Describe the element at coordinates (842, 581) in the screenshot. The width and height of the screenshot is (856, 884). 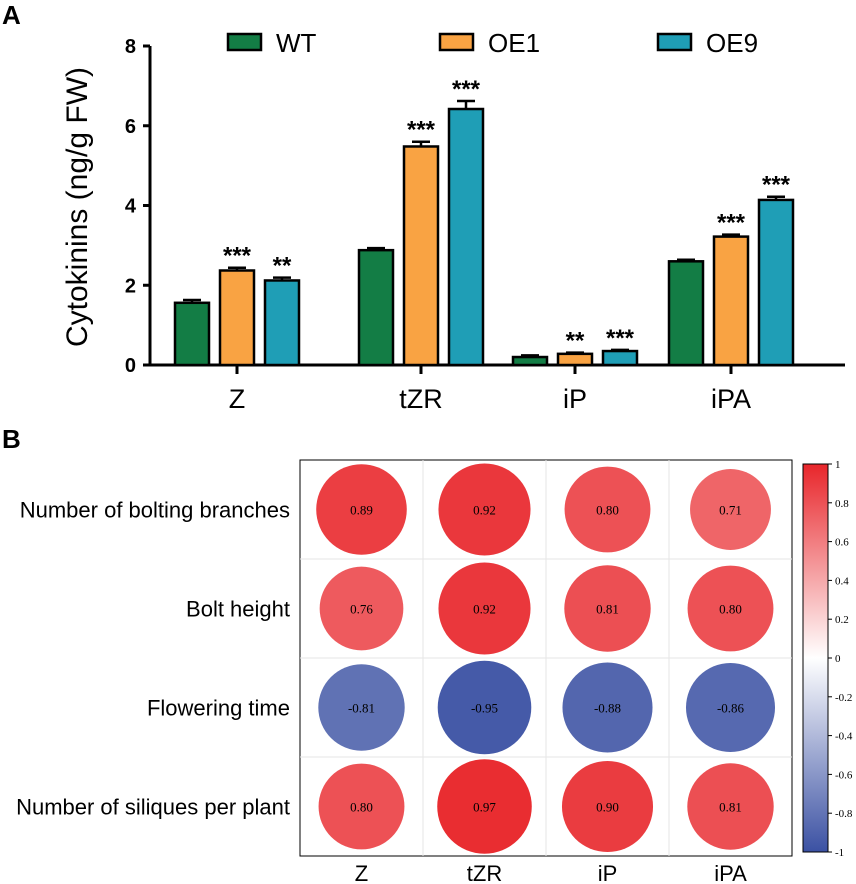
I see `colorbar-tick-label: 0.4` at that location.